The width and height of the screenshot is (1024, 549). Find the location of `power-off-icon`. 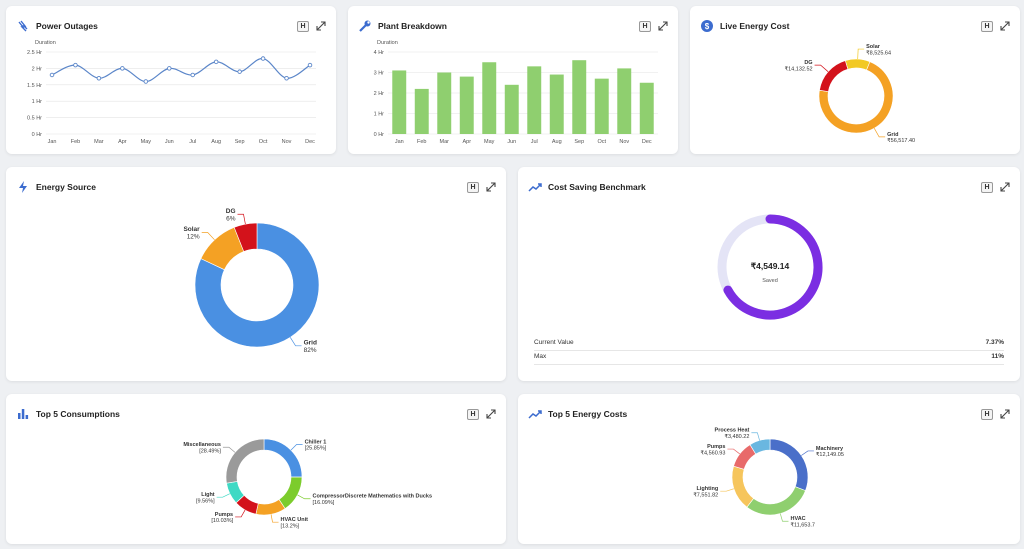

power-off-icon is located at coordinates (23, 26).